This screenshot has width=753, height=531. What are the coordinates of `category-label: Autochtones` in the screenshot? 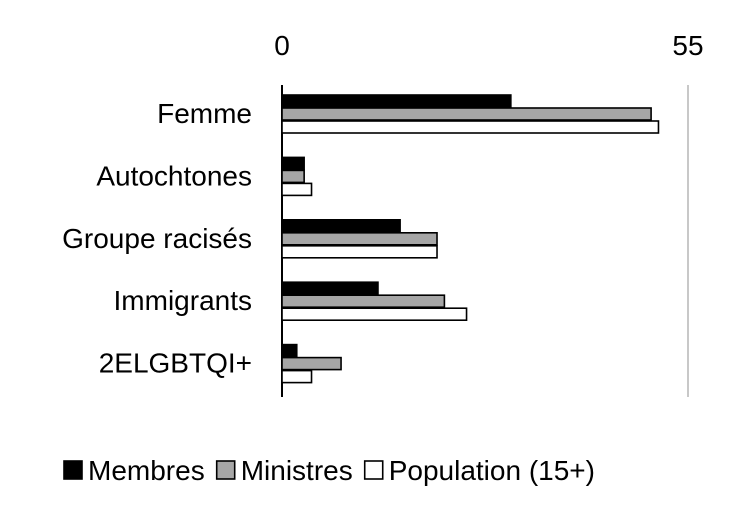 It's located at (174, 175).